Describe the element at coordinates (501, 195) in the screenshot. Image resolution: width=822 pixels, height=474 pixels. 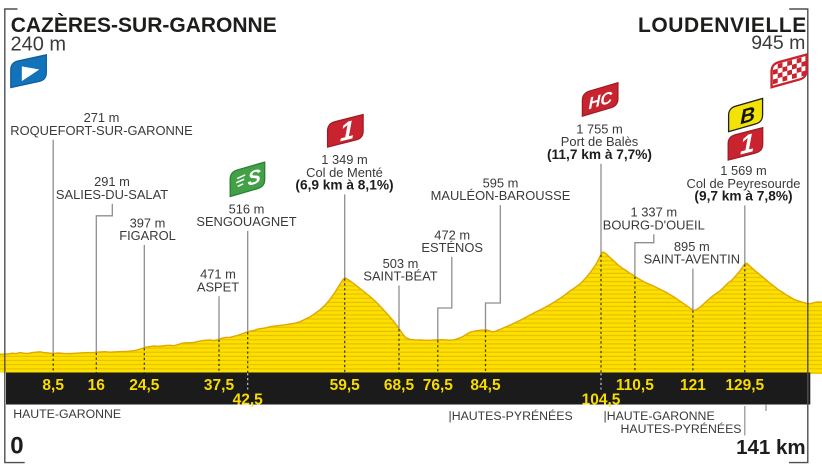
I see `svg-text: MAULÉON-BAROUSSE` at that location.